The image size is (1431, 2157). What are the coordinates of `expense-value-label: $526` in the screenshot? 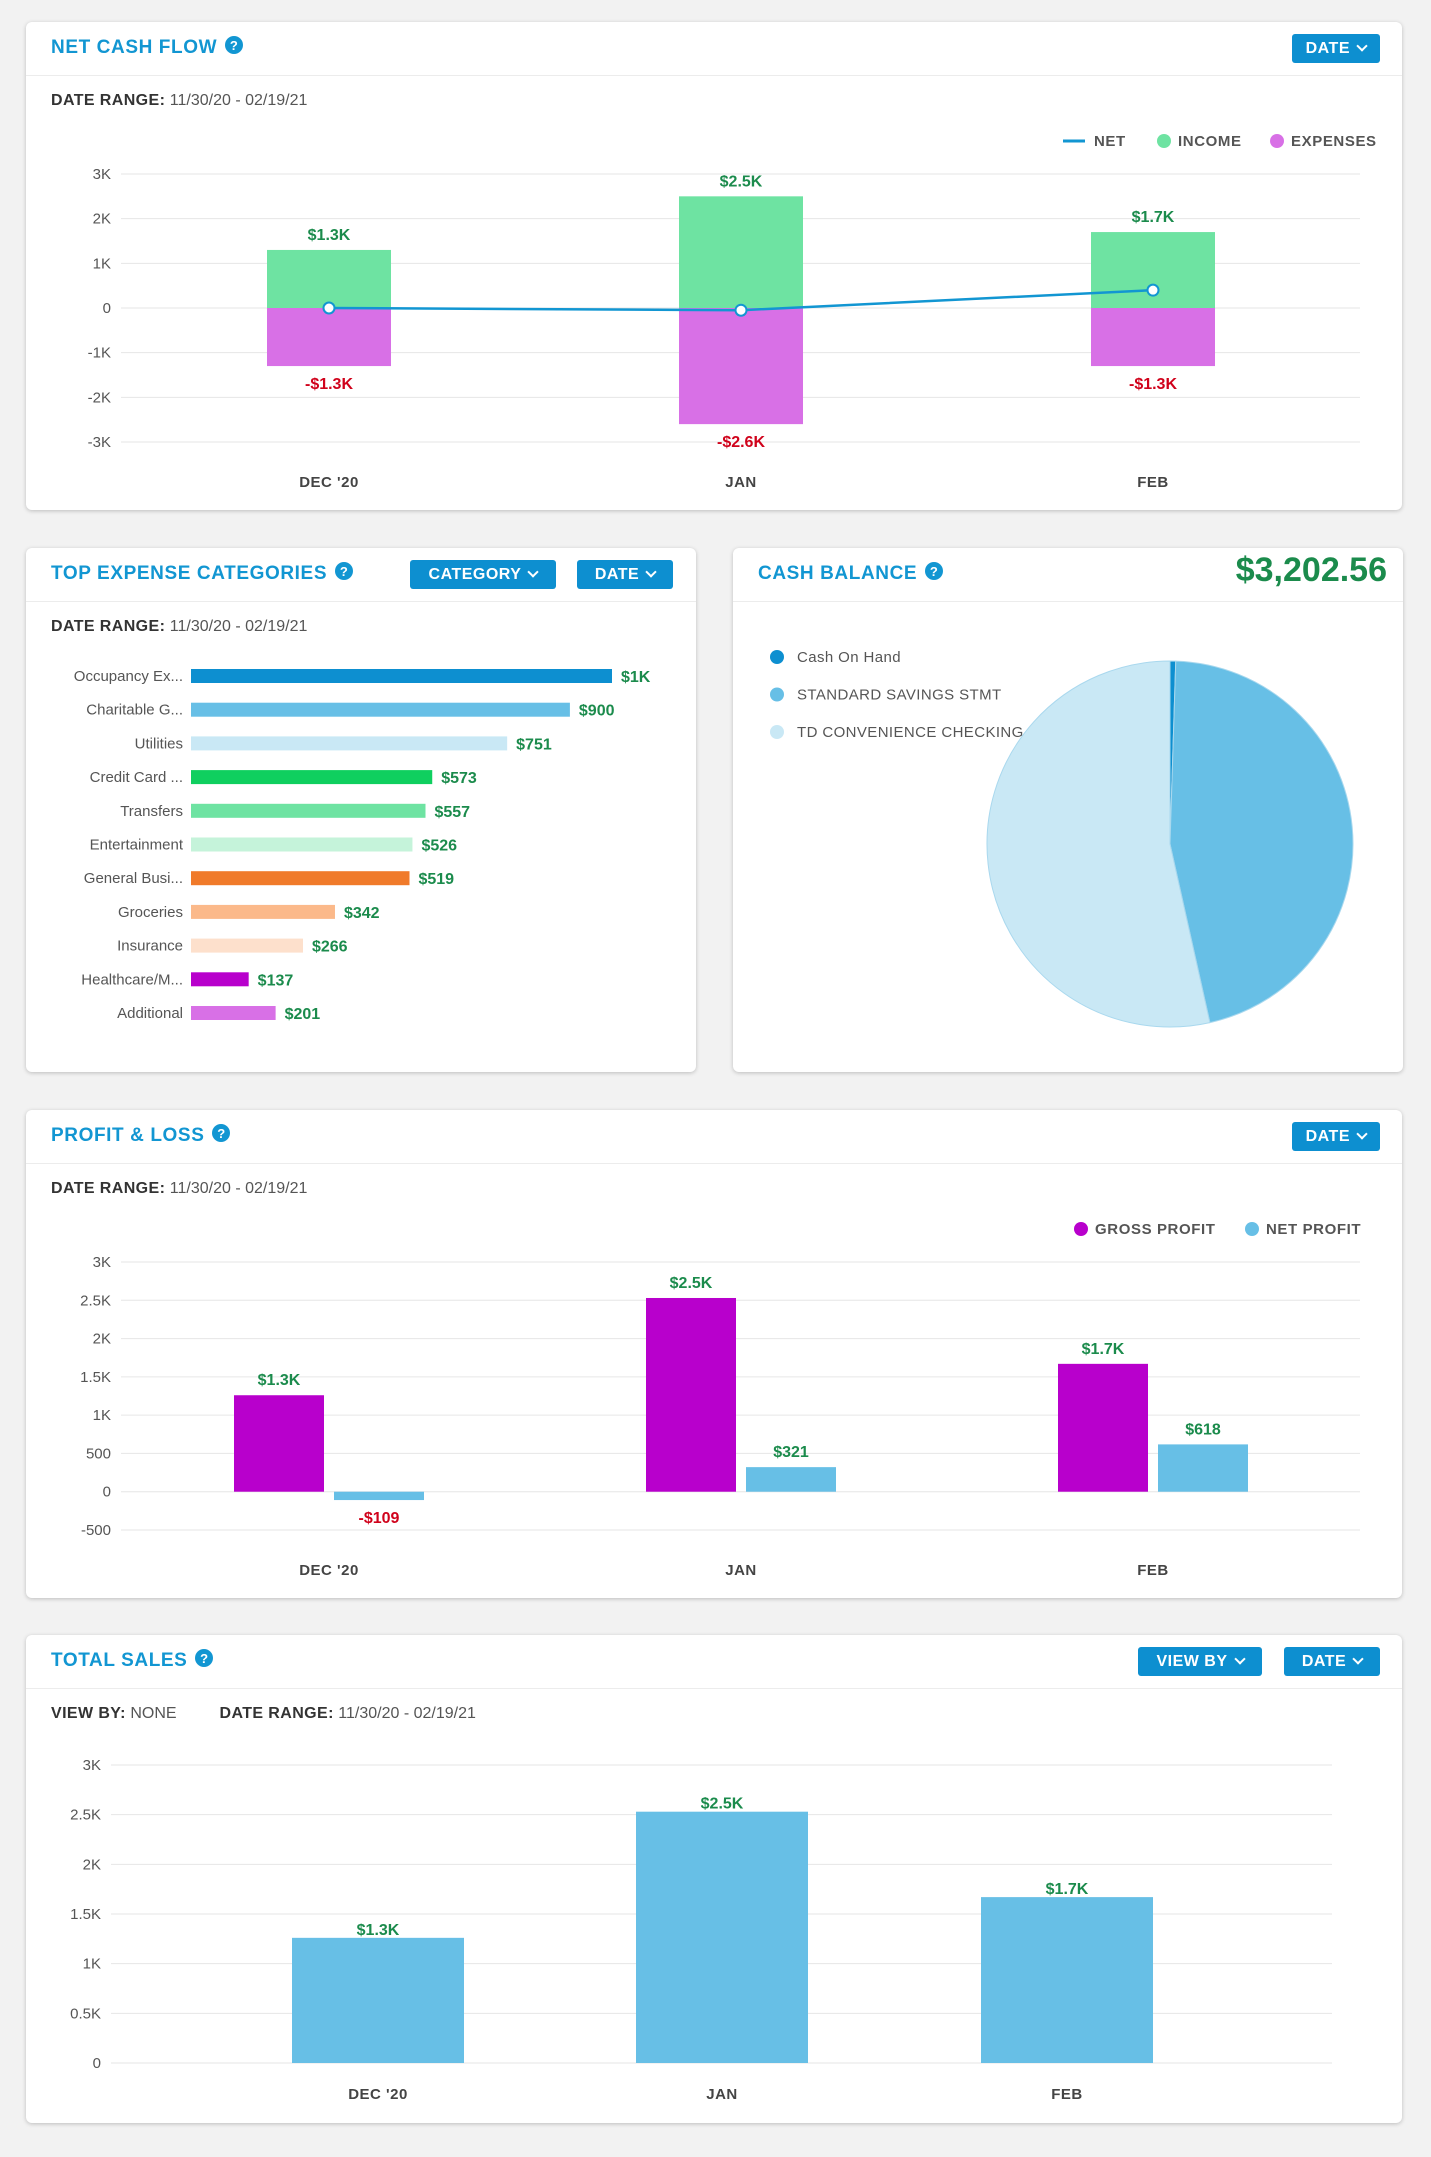 It's located at (439, 846).